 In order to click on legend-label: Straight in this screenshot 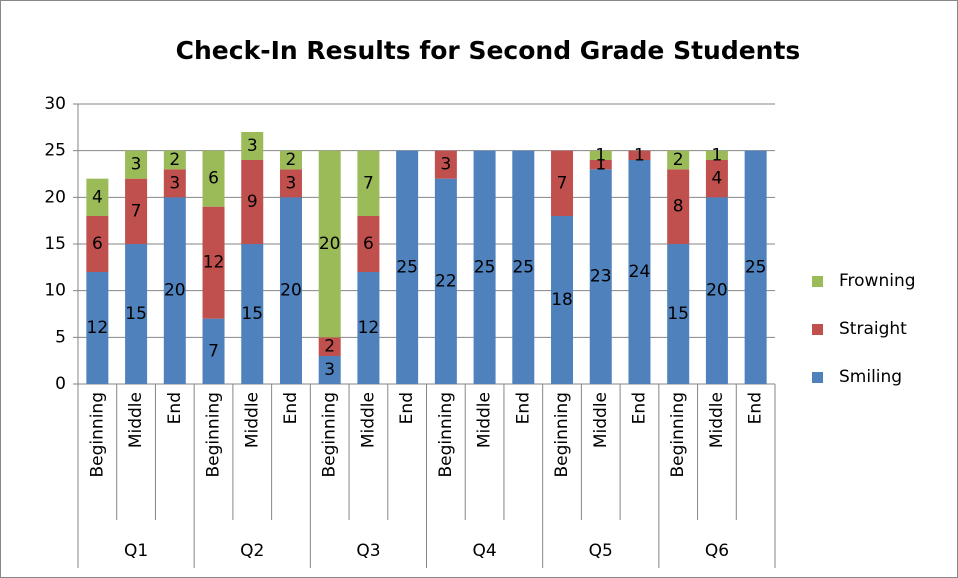, I will do `click(873, 329)`.